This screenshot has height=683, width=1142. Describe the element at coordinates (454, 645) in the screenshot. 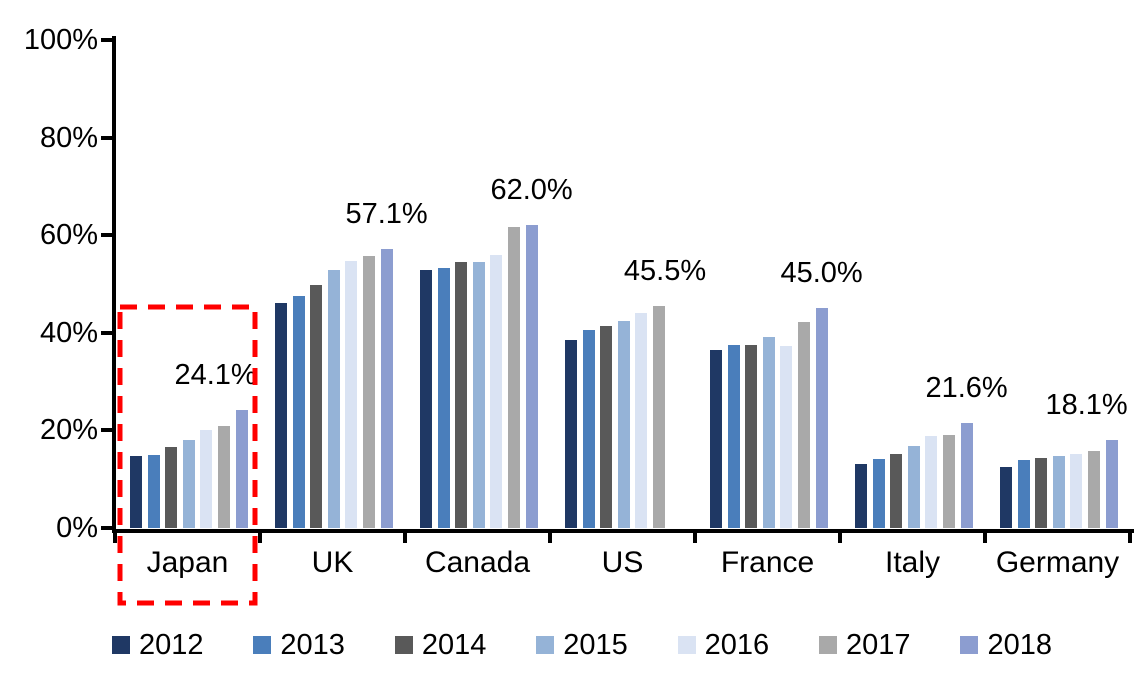

I see `legend-label-2014: 2014` at that location.